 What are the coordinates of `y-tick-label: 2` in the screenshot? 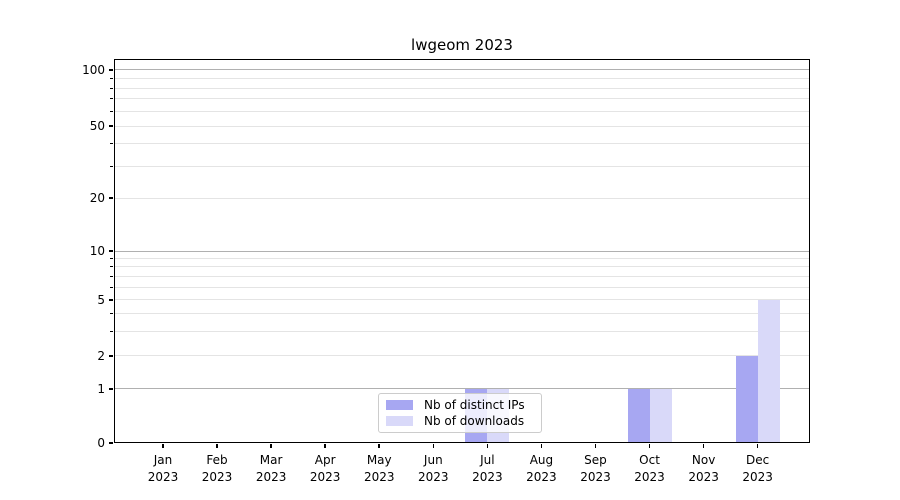 It's located at (101, 355).